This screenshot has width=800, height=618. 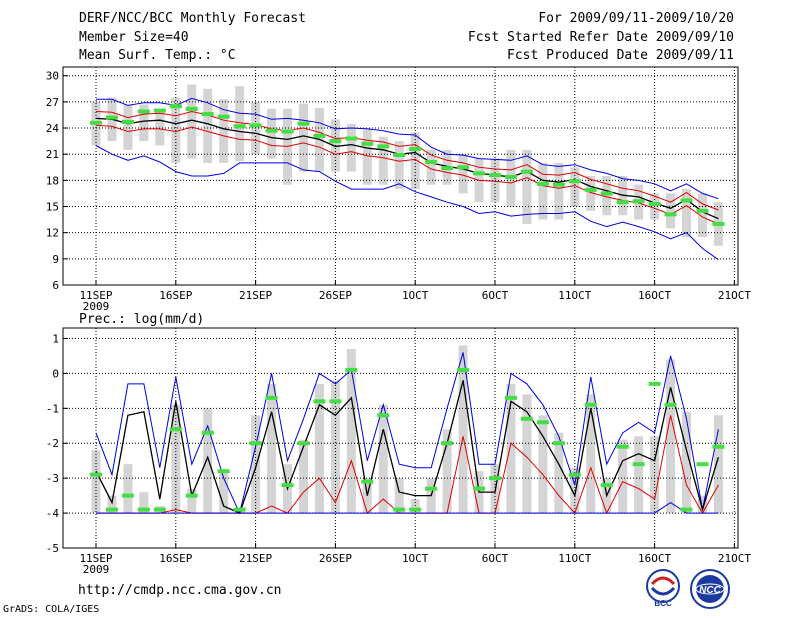 I want to click on x-tick-label: 6OCT, so click(x=495, y=558).